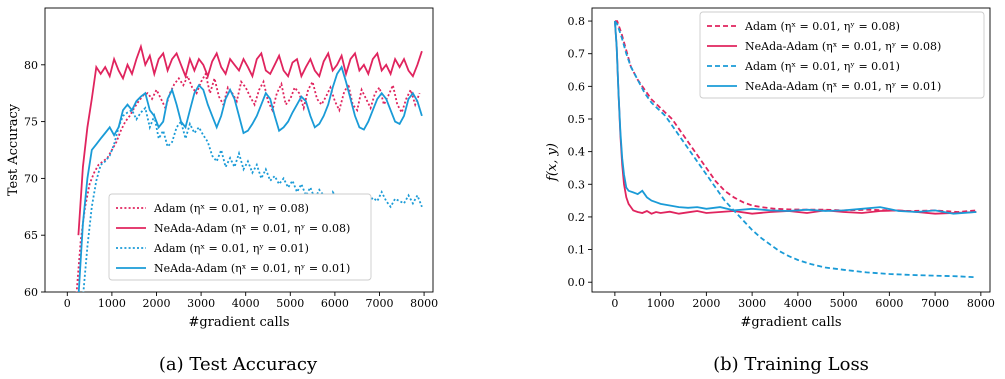  I want to click on training-loss-xtick-label: 4000, so click(798, 303).